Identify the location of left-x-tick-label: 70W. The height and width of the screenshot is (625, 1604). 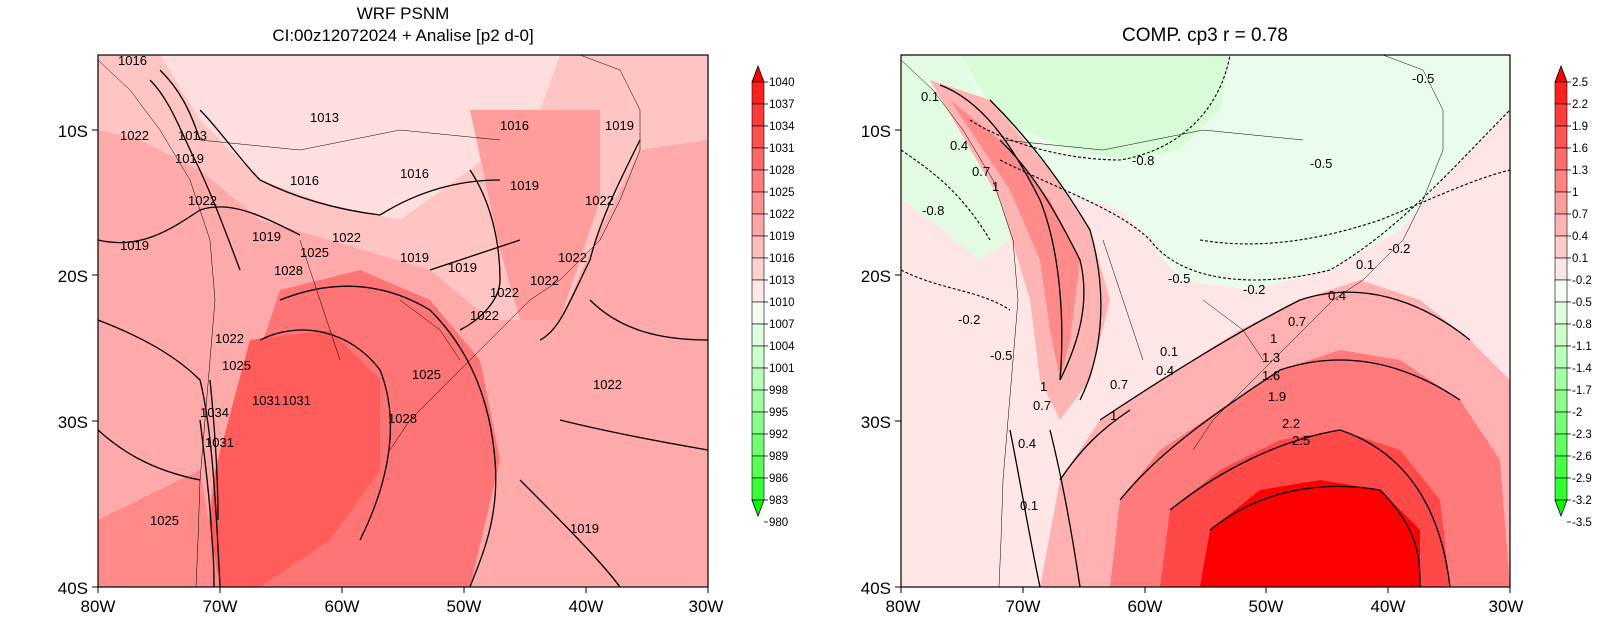
(220, 606).